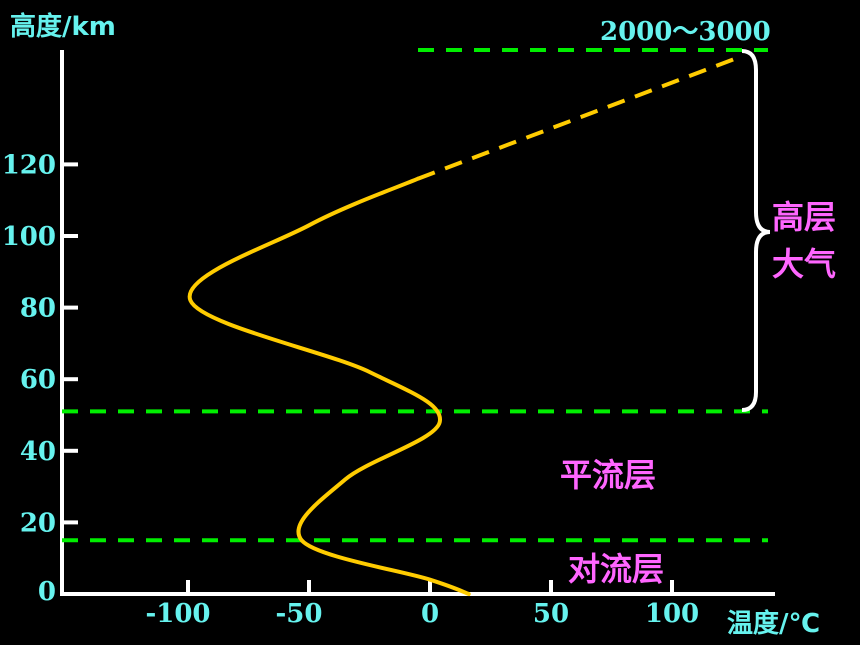  I want to click on stratosphere-label: 平流层, so click(608, 475).